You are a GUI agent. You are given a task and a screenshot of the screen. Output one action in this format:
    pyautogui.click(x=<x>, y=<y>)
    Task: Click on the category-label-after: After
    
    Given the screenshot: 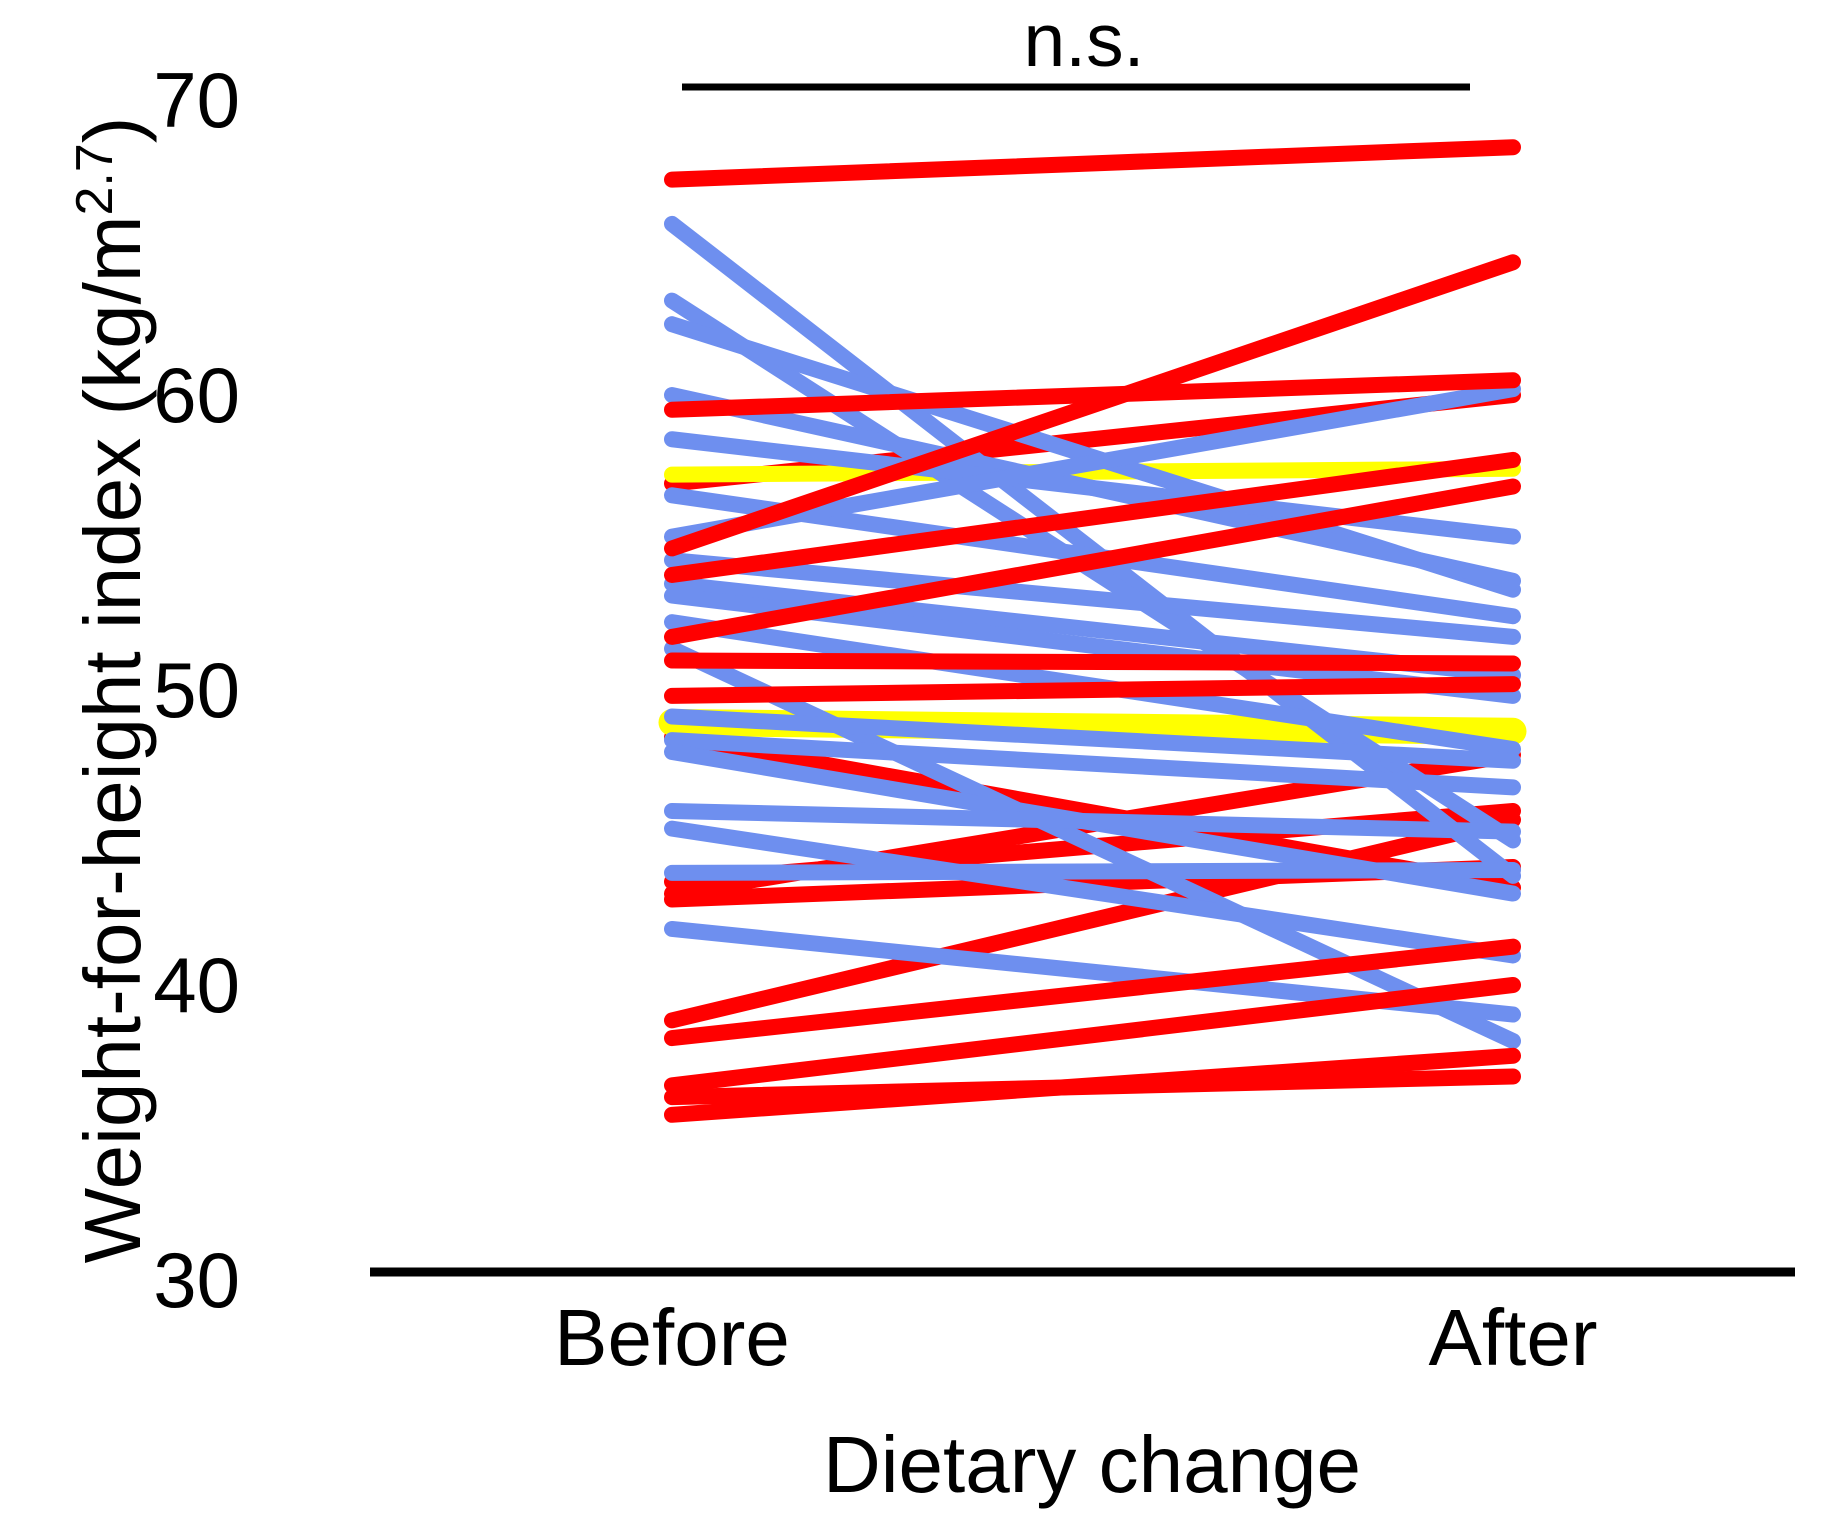 What is the action you would take?
    pyautogui.click(x=1513, y=1337)
    